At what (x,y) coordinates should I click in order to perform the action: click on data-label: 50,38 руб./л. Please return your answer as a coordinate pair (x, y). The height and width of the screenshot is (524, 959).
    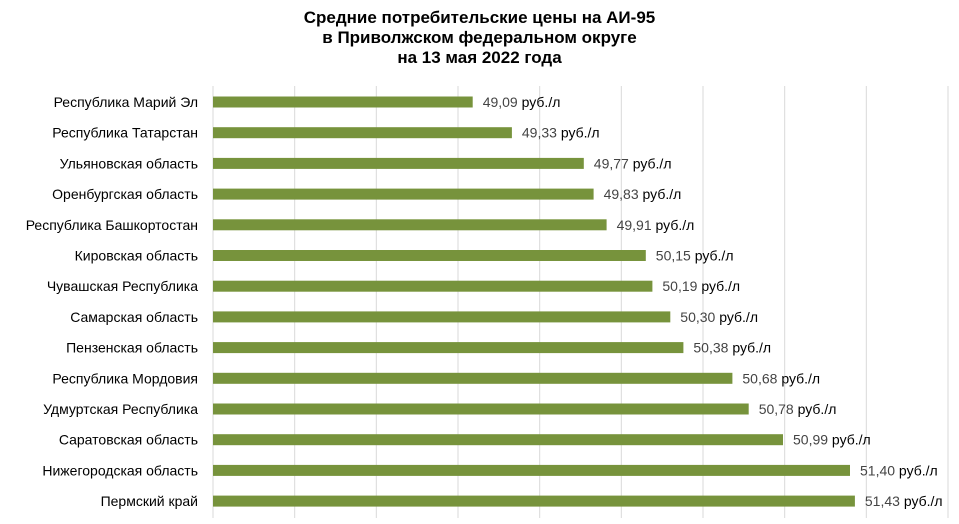
    Looking at the image, I should click on (732, 348).